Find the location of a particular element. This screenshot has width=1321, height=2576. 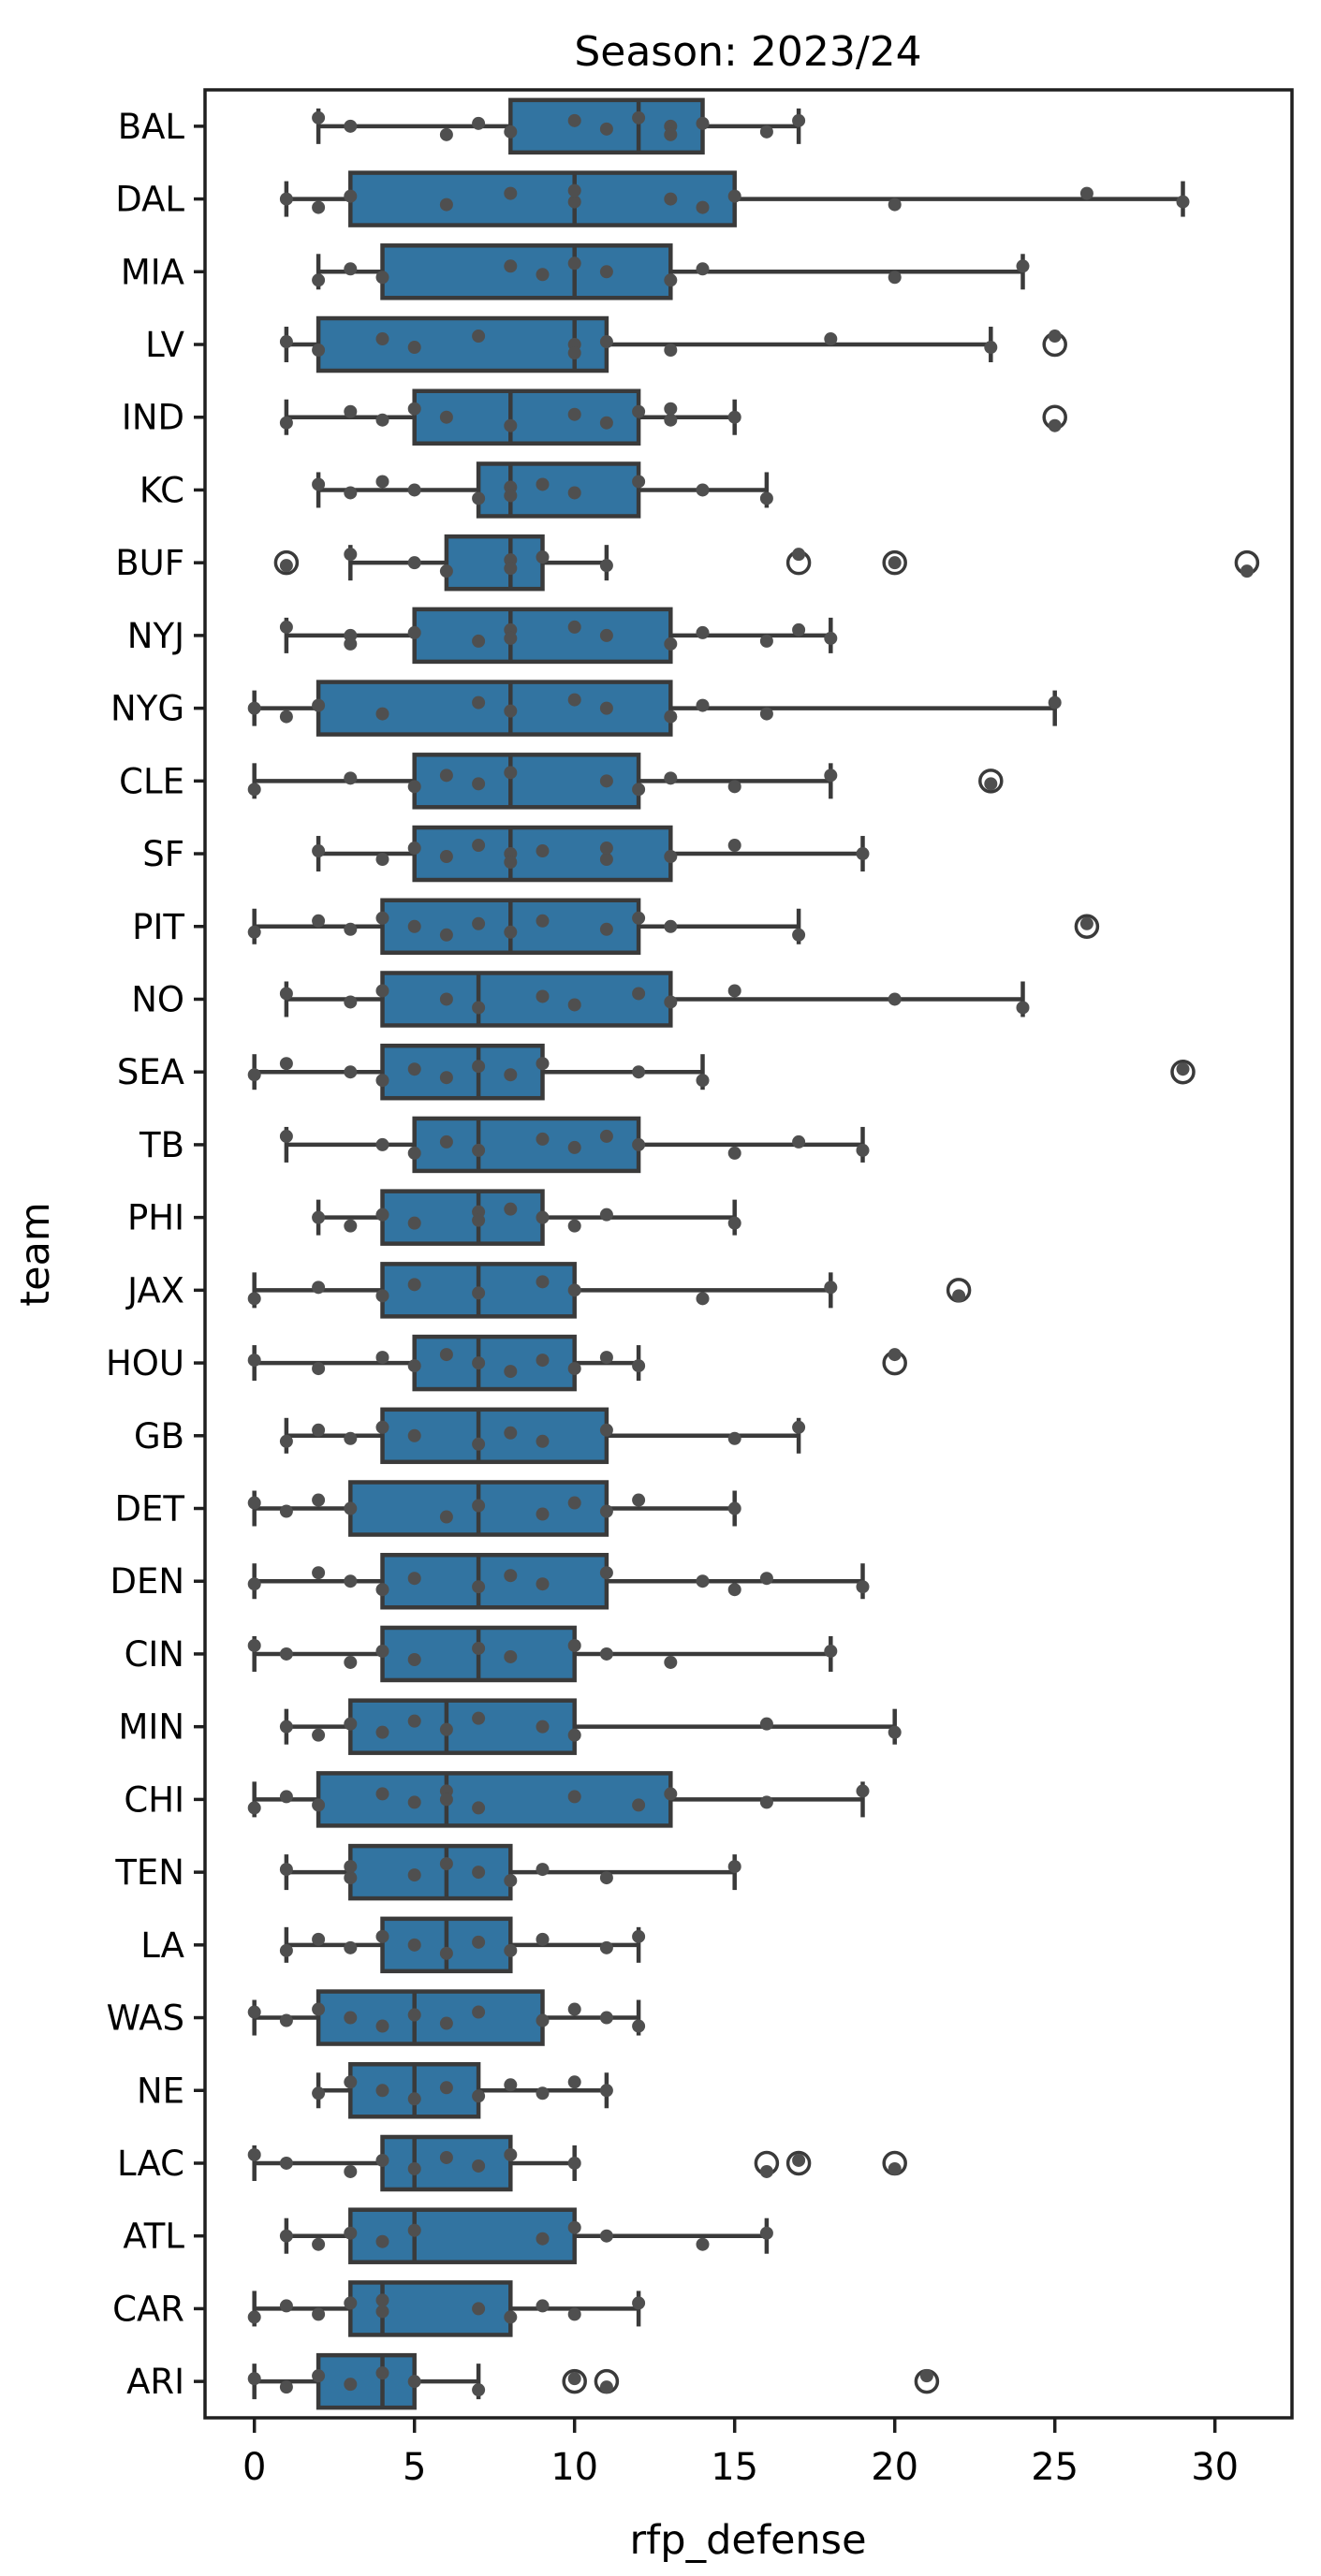

box-row-CIN: CIN is located at coordinates (481, 1654).